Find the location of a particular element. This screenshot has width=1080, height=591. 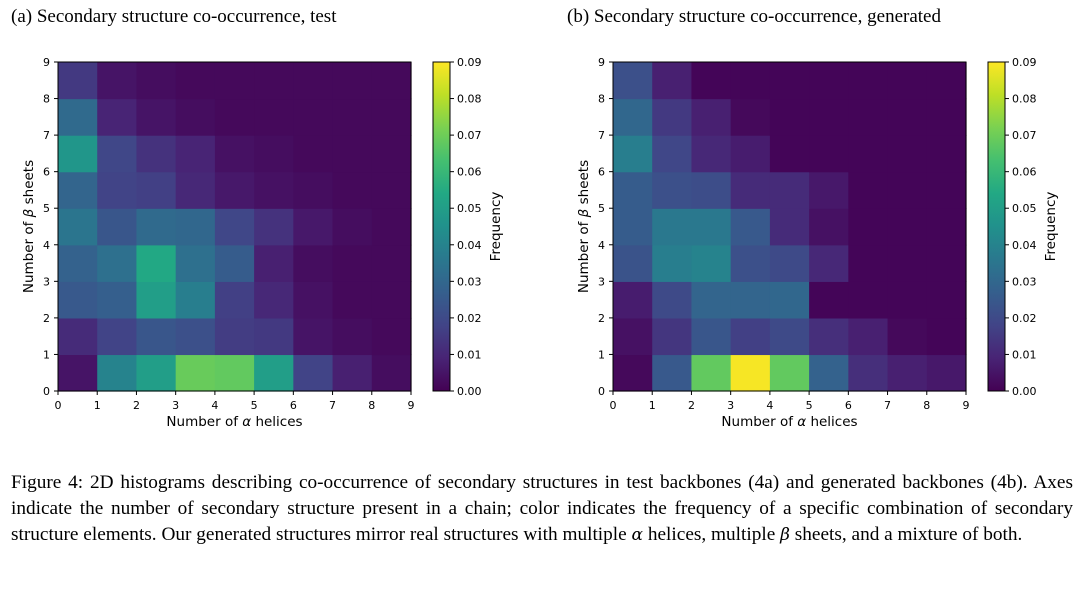

colorbar is located at coordinates (441, 226).